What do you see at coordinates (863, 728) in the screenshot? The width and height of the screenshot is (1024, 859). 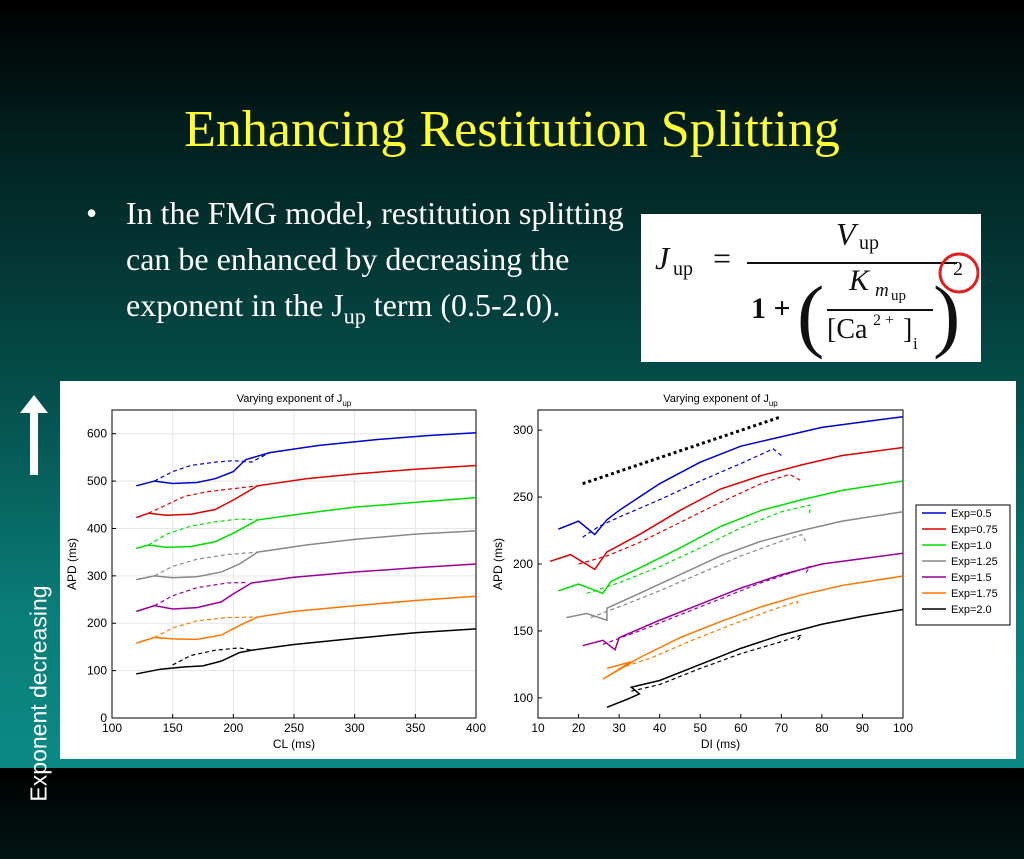 I see `chart2-xtick-label: 90` at bounding box center [863, 728].